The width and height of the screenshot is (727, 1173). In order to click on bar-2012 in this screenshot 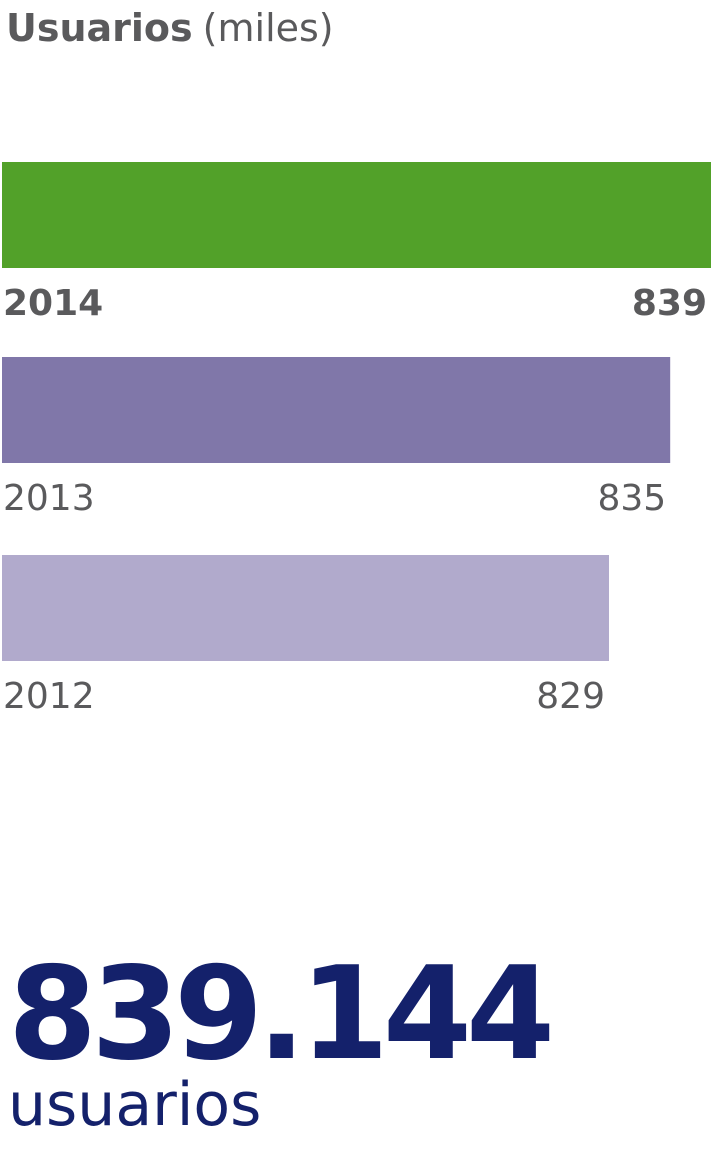, I will do `click(305, 608)`.